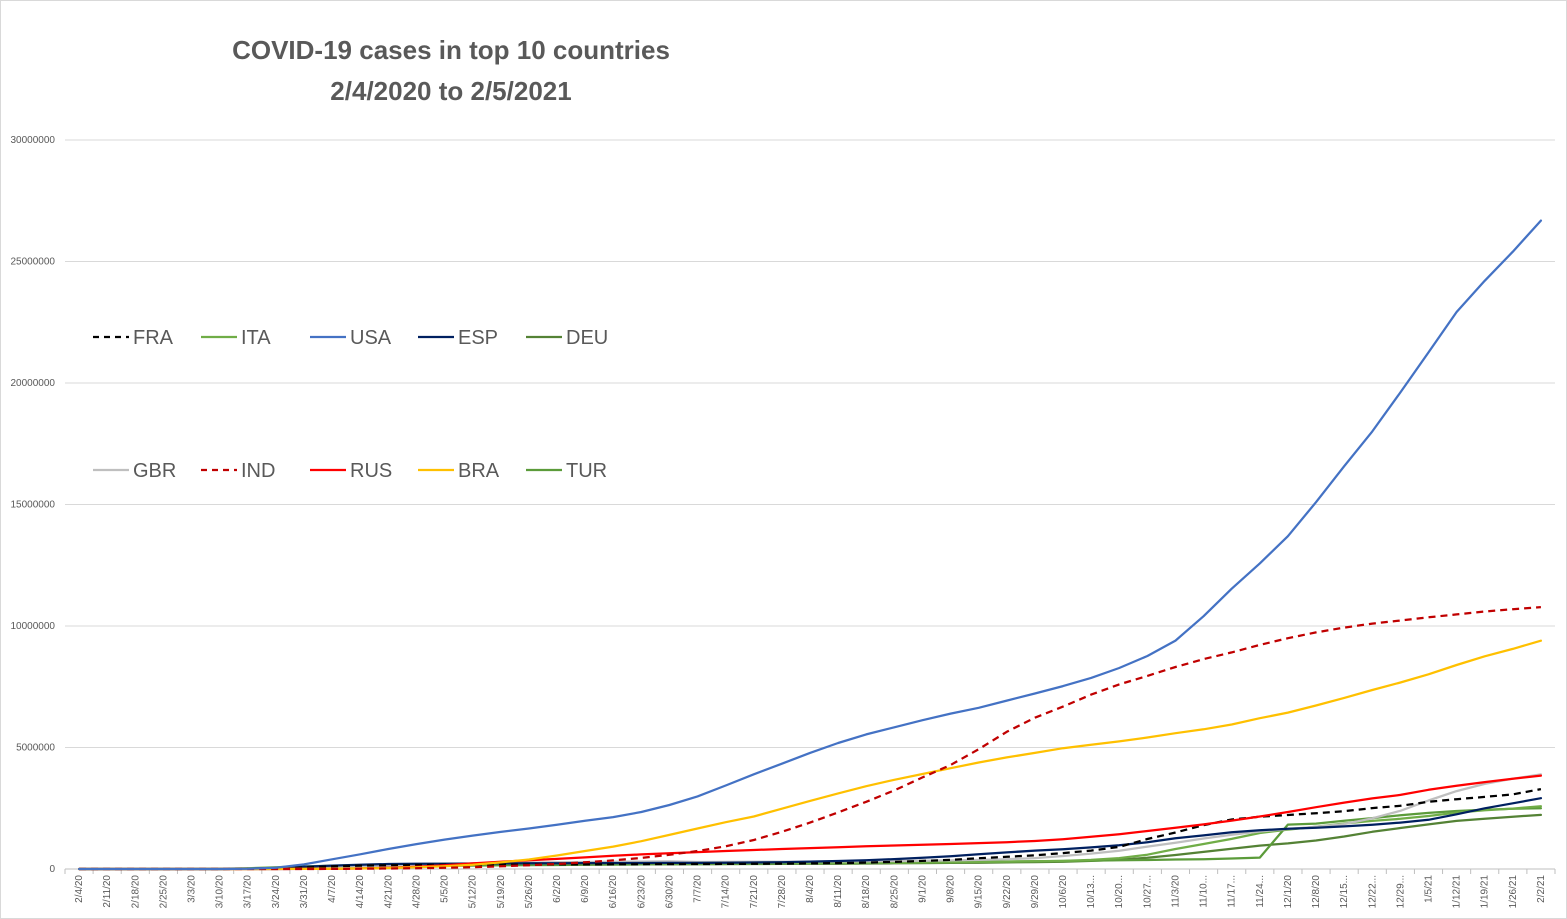 The width and height of the screenshot is (1567, 919). I want to click on x-tick-label: 12/8/20, so click(1316, 892).